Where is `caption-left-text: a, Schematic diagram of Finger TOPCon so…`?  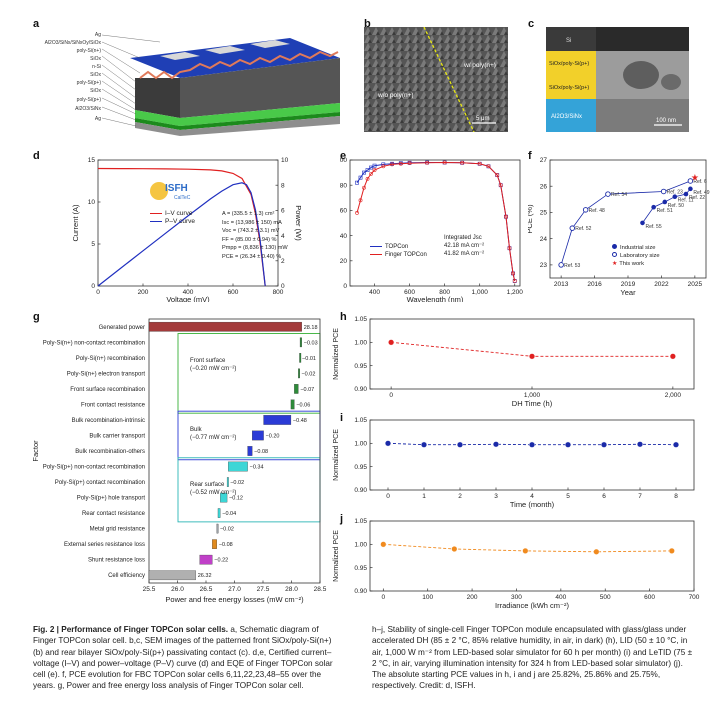 caption-left-text: a, Schematic diagram of Finger TOPCon so… is located at coordinates (183, 658).